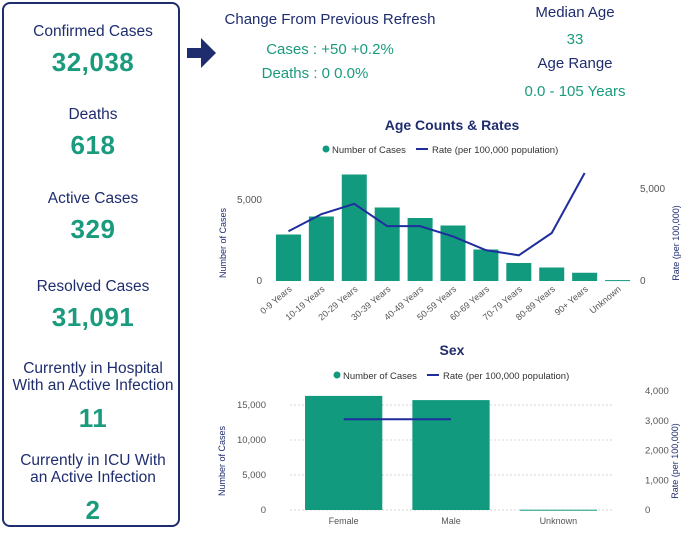 The width and height of the screenshot is (685, 535). What do you see at coordinates (93, 62) in the screenshot?
I see `stat-value: 32,038` at bounding box center [93, 62].